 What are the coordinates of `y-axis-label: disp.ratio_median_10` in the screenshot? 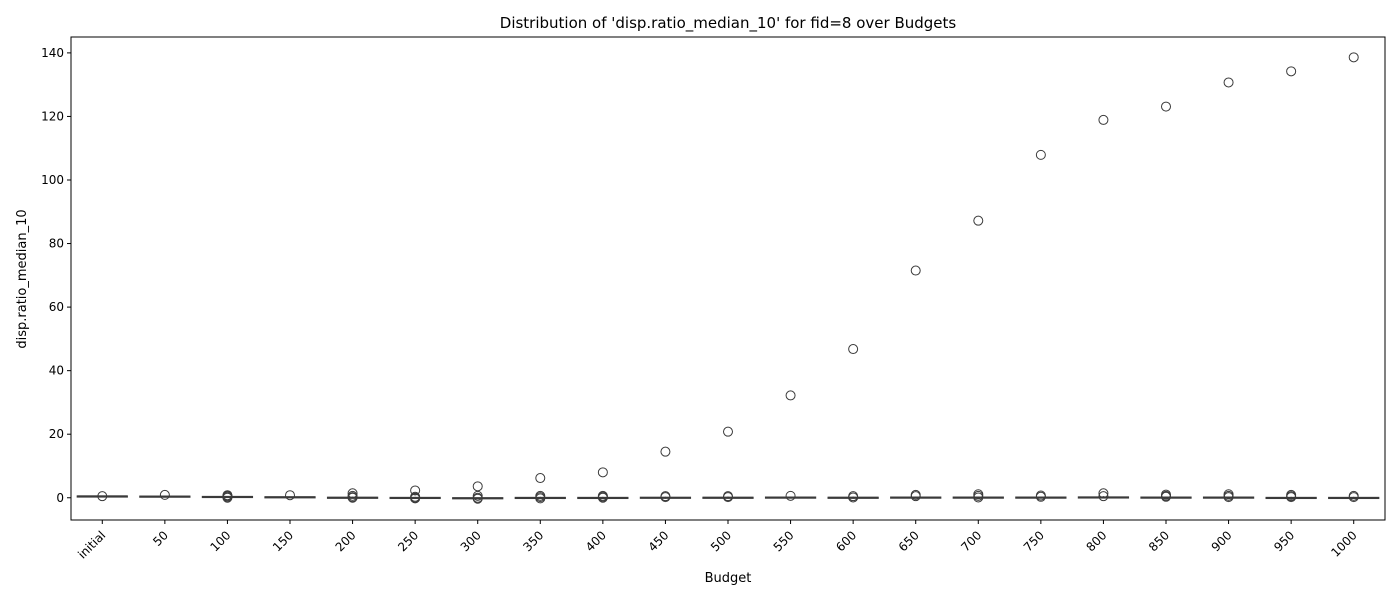 It's located at (22, 278).